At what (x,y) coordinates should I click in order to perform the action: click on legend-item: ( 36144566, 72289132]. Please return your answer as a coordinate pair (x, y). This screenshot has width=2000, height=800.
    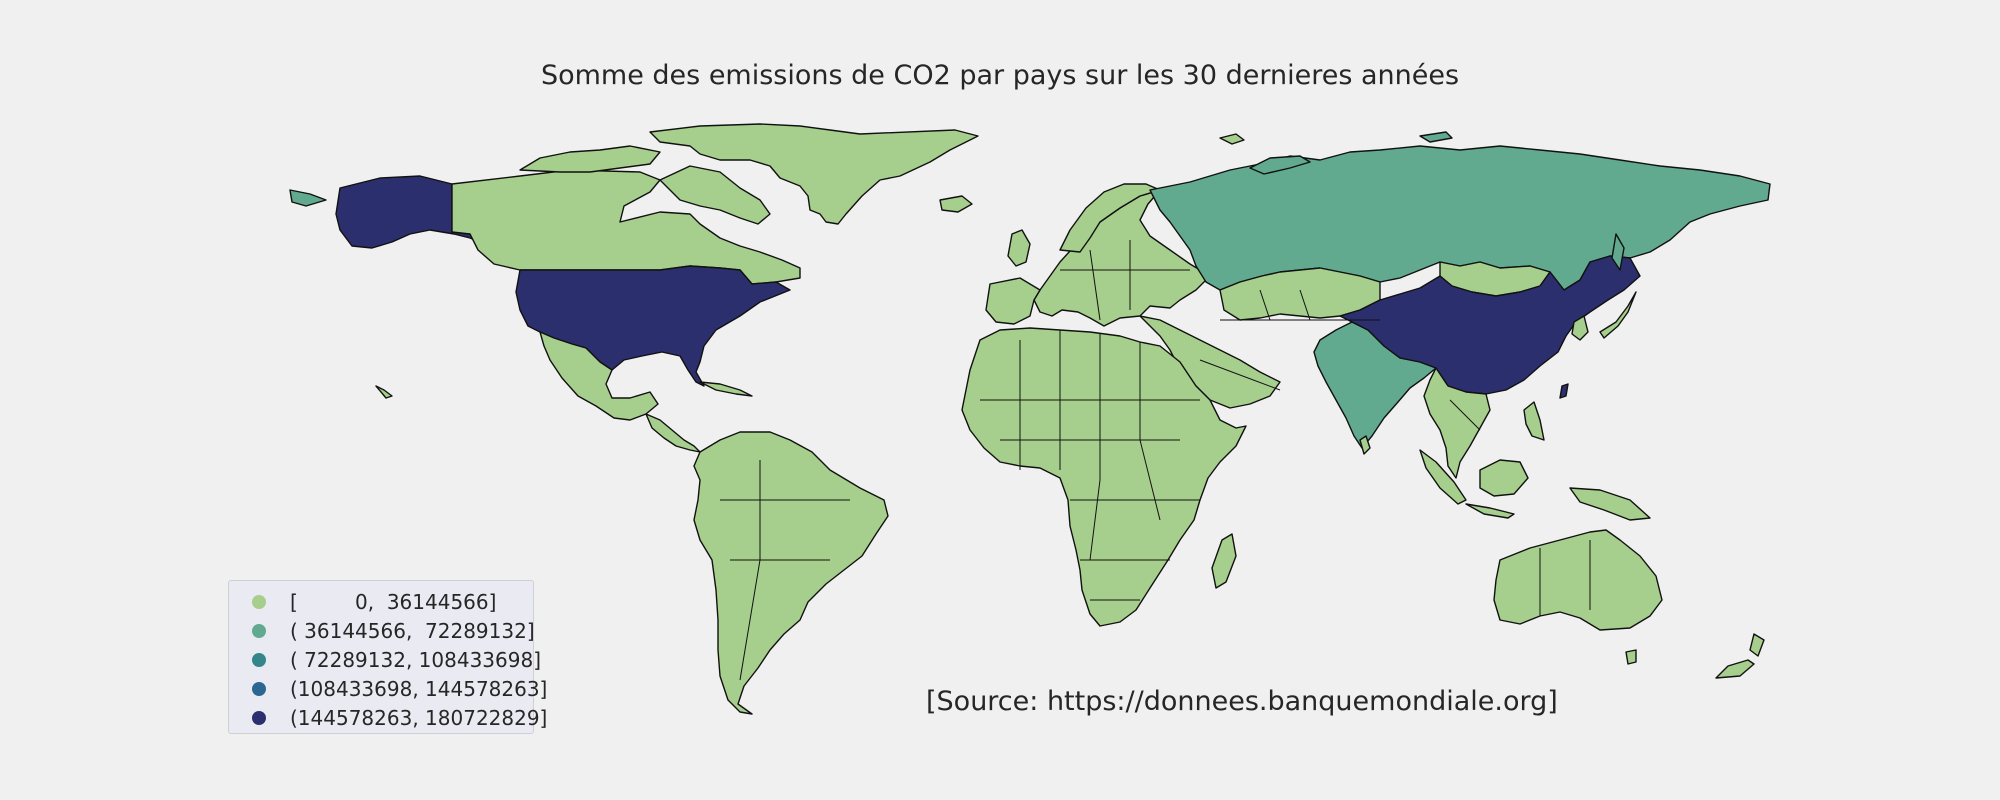
    Looking at the image, I should click on (382, 630).